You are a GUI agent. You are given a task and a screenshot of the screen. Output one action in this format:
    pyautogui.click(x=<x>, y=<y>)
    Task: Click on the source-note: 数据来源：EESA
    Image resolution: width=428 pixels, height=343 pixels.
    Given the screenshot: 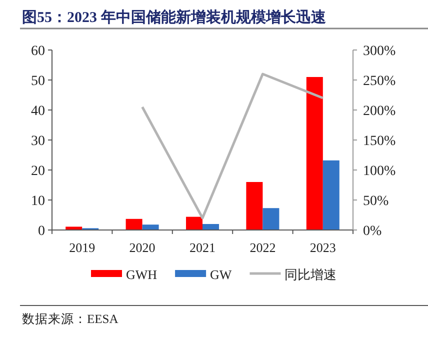 What is the action you would take?
    pyautogui.click(x=70, y=319)
    